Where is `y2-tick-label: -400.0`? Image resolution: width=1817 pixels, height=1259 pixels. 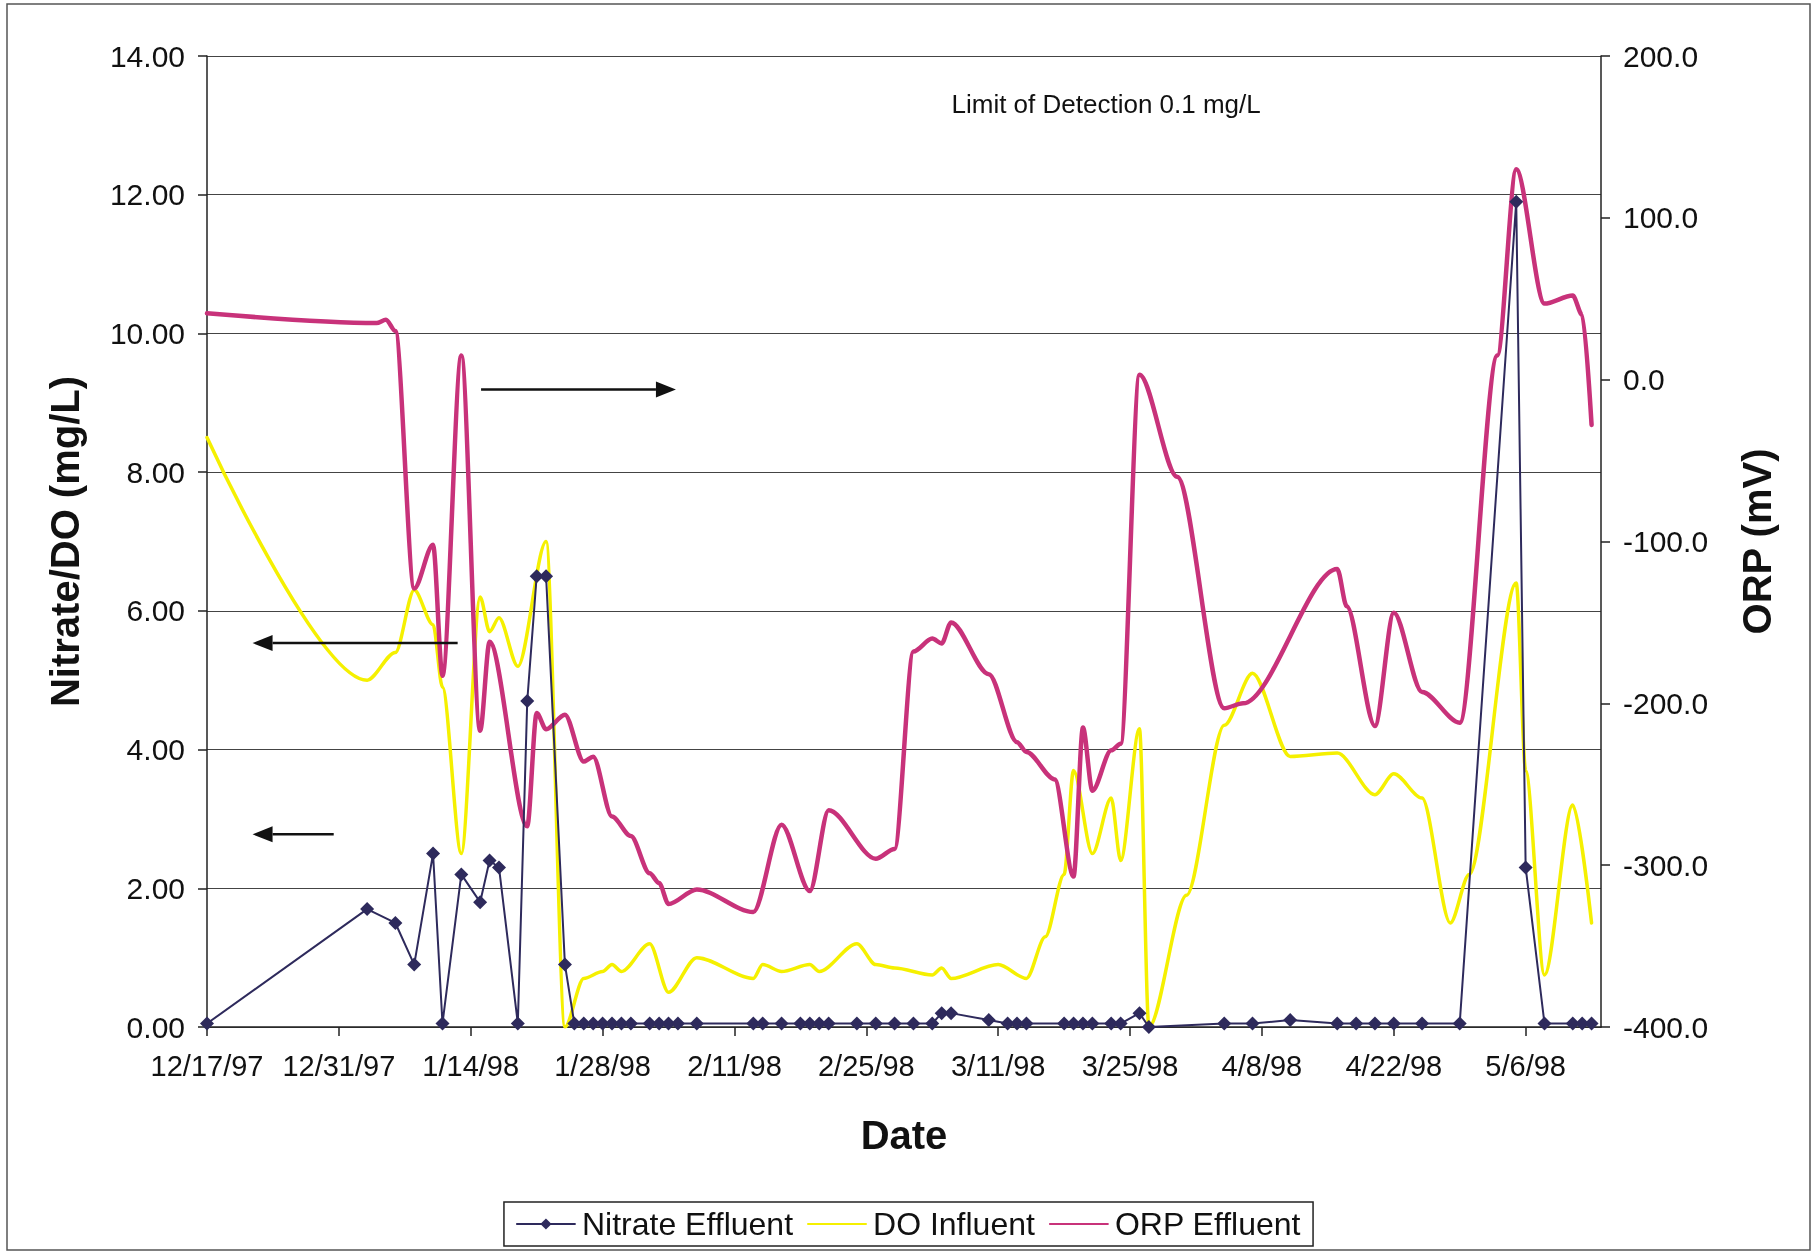
y2-tick-label: -400.0 is located at coordinates (1666, 1027).